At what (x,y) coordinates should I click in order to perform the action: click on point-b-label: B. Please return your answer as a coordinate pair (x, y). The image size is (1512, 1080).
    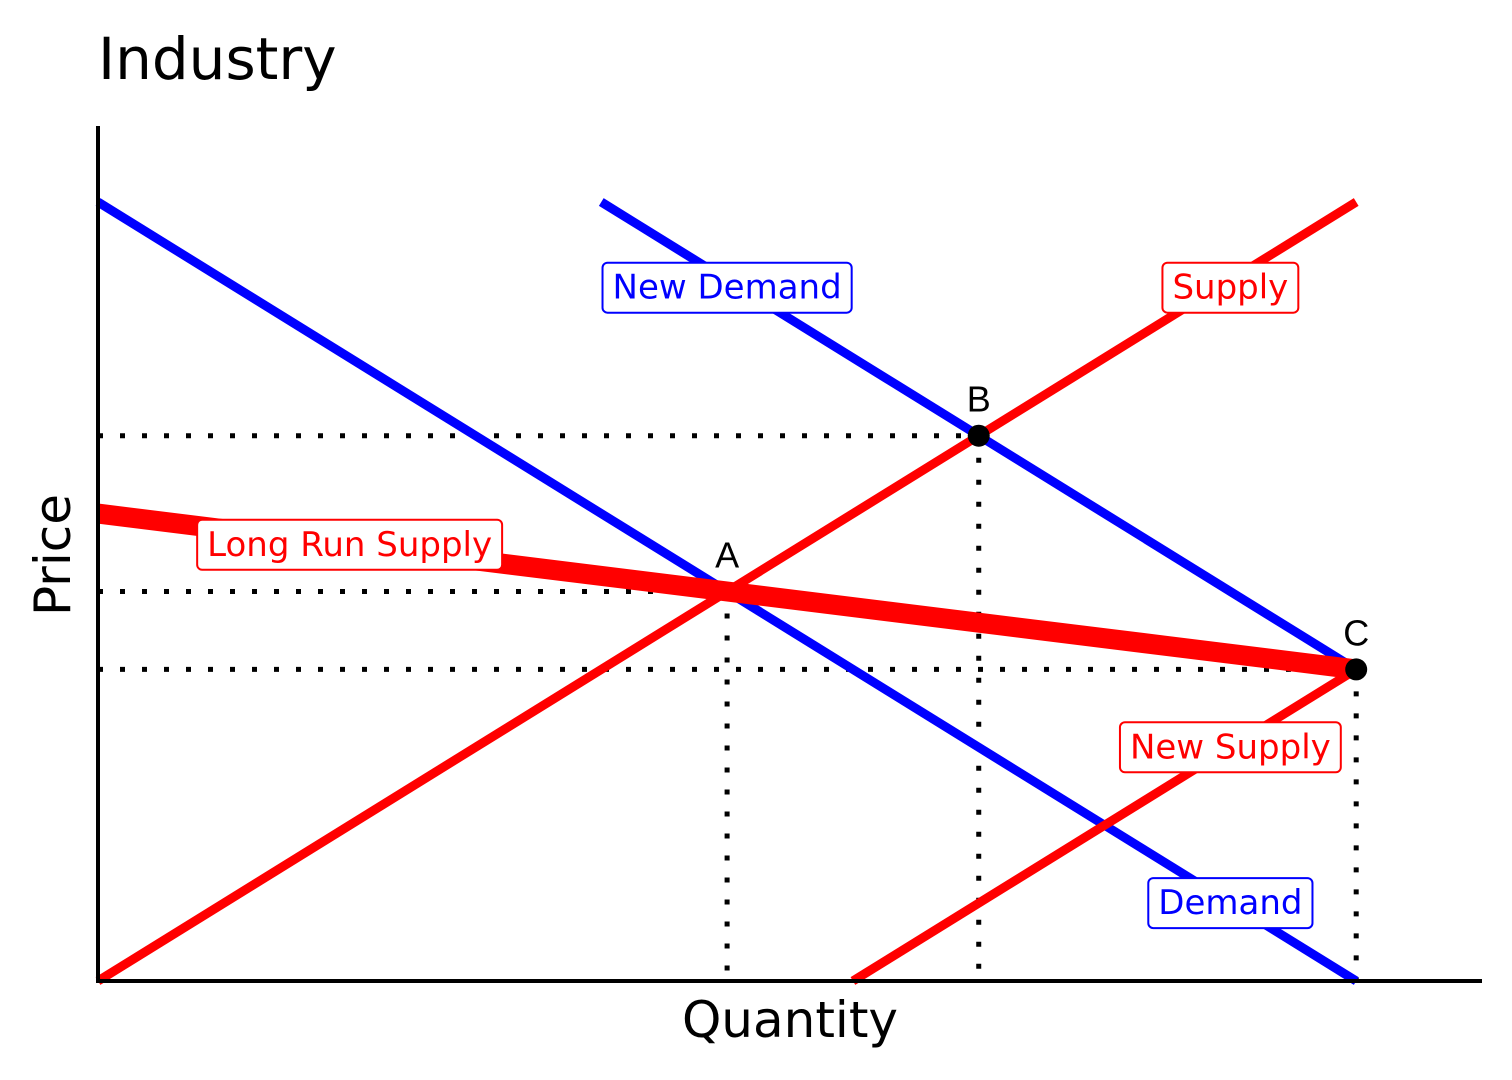
    Looking at the image, I should click on (979, 399).